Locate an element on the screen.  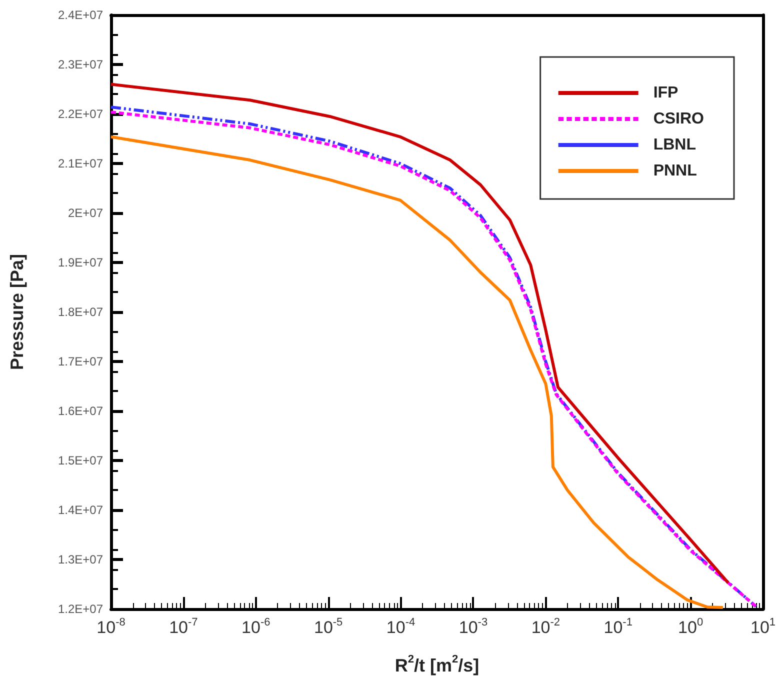
y-tick-label: 1.6E+07 is located at coordinates (81, 411).